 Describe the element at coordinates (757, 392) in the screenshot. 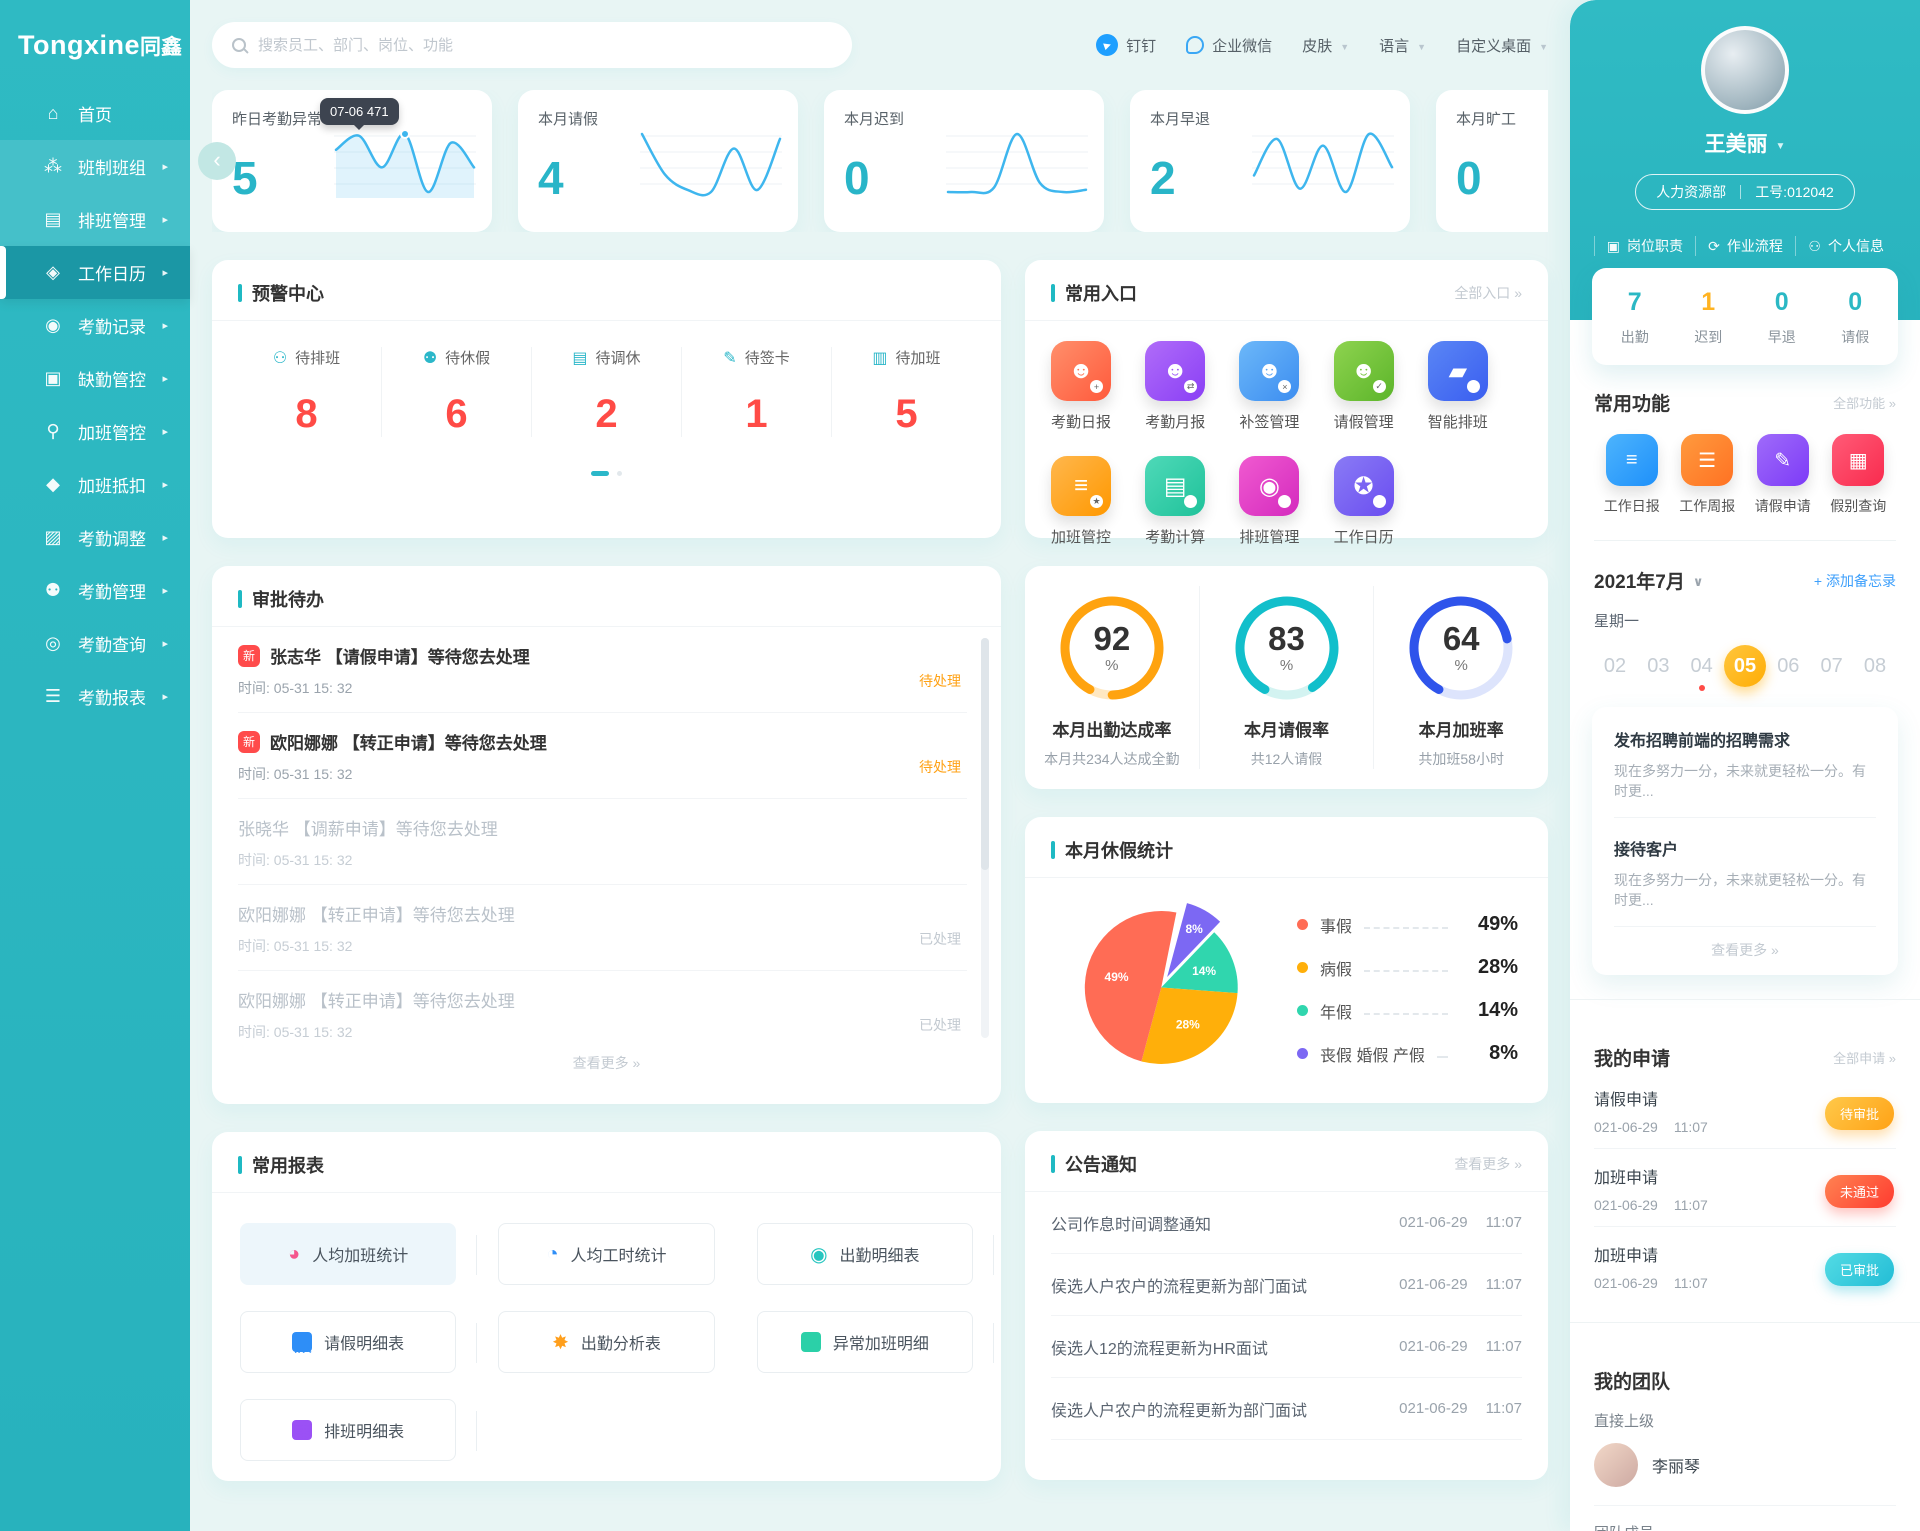

I see `warning-item: 待签卡 1` at that location.